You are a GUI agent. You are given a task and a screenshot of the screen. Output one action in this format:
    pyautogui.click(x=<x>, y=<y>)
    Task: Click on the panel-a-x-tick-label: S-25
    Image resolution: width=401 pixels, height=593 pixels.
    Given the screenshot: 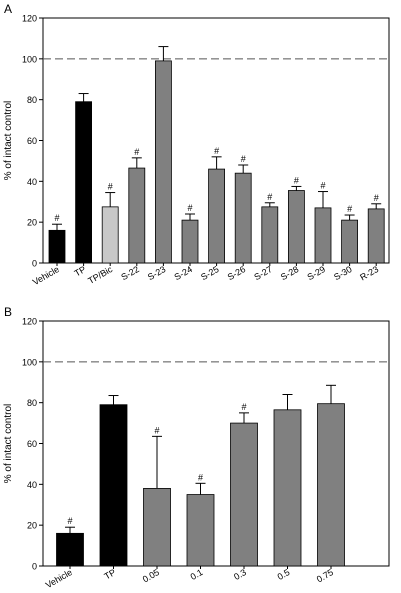 What is the action you would take?
    pyautogui.click(x=209, y=273)
    